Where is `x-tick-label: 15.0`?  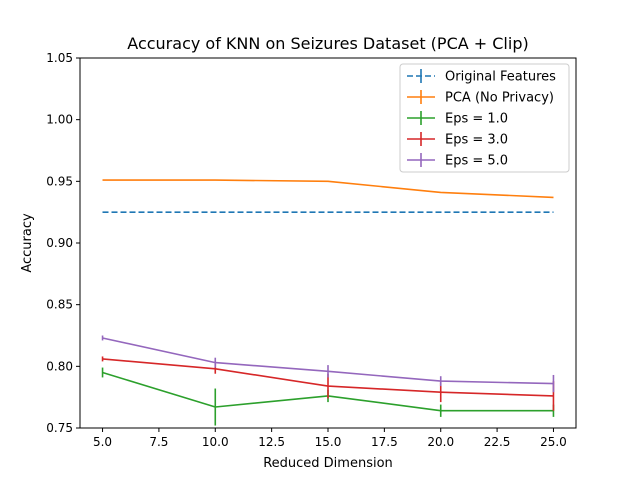 x-tick-label: 15.0 is located at coordinates (328, 442).